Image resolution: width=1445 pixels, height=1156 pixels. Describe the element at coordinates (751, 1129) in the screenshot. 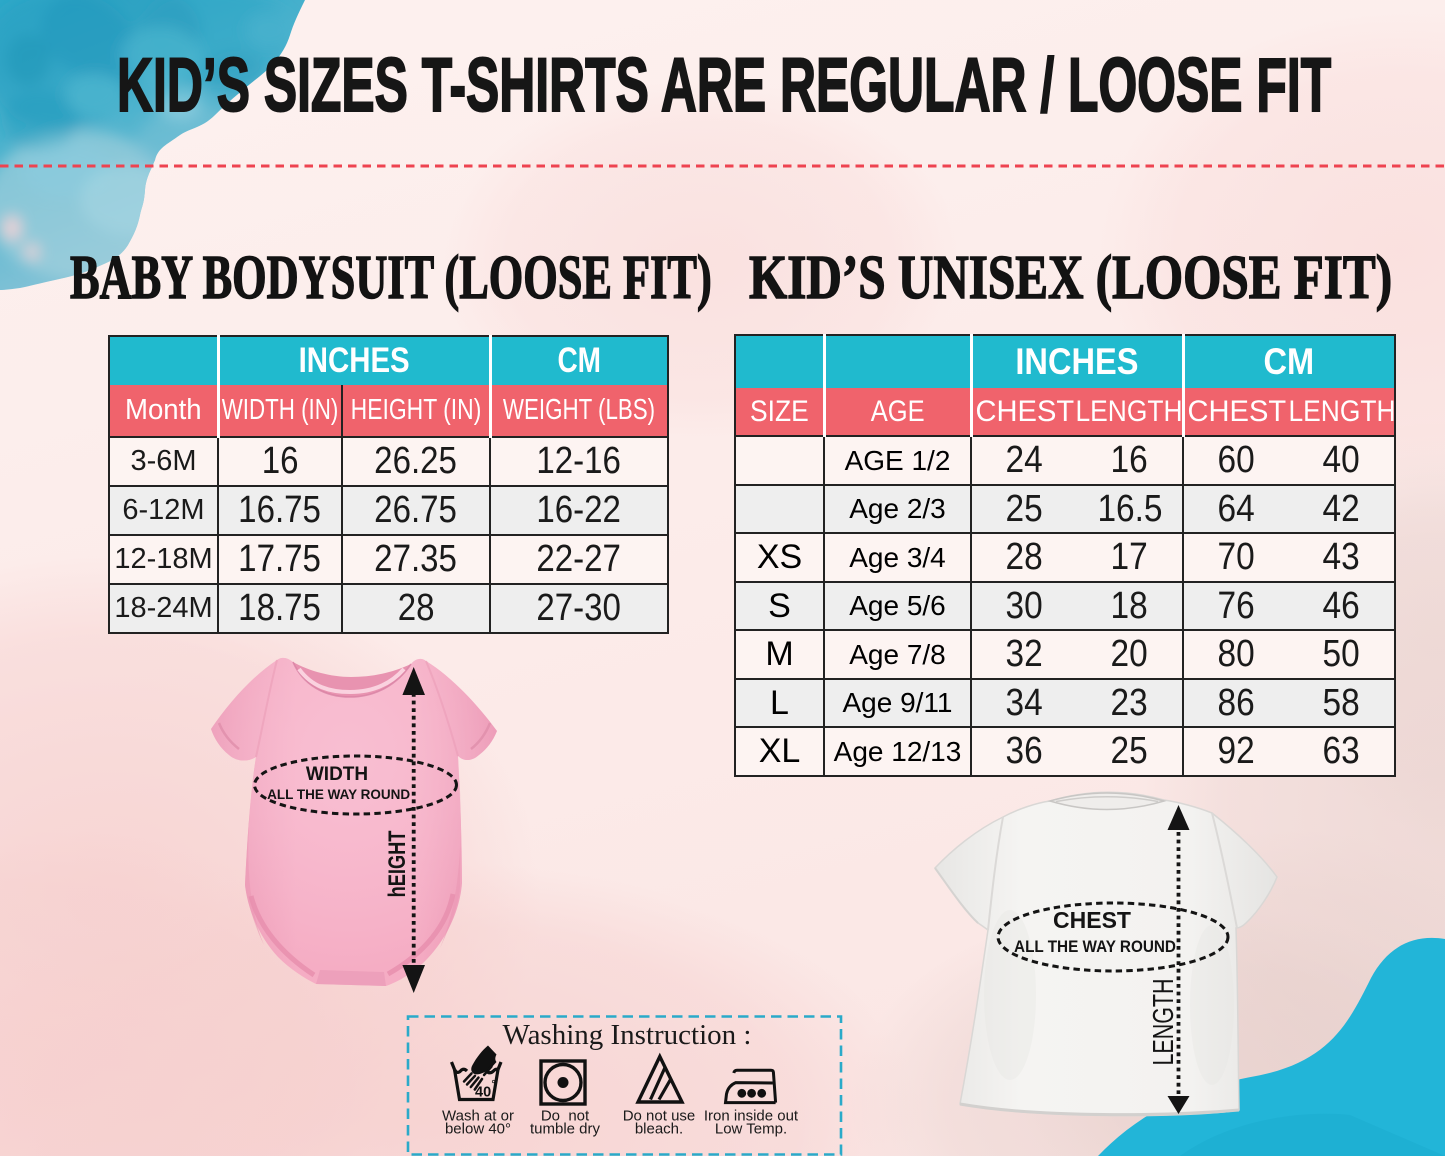

I see `svg-text: Low Temp.` at that location.